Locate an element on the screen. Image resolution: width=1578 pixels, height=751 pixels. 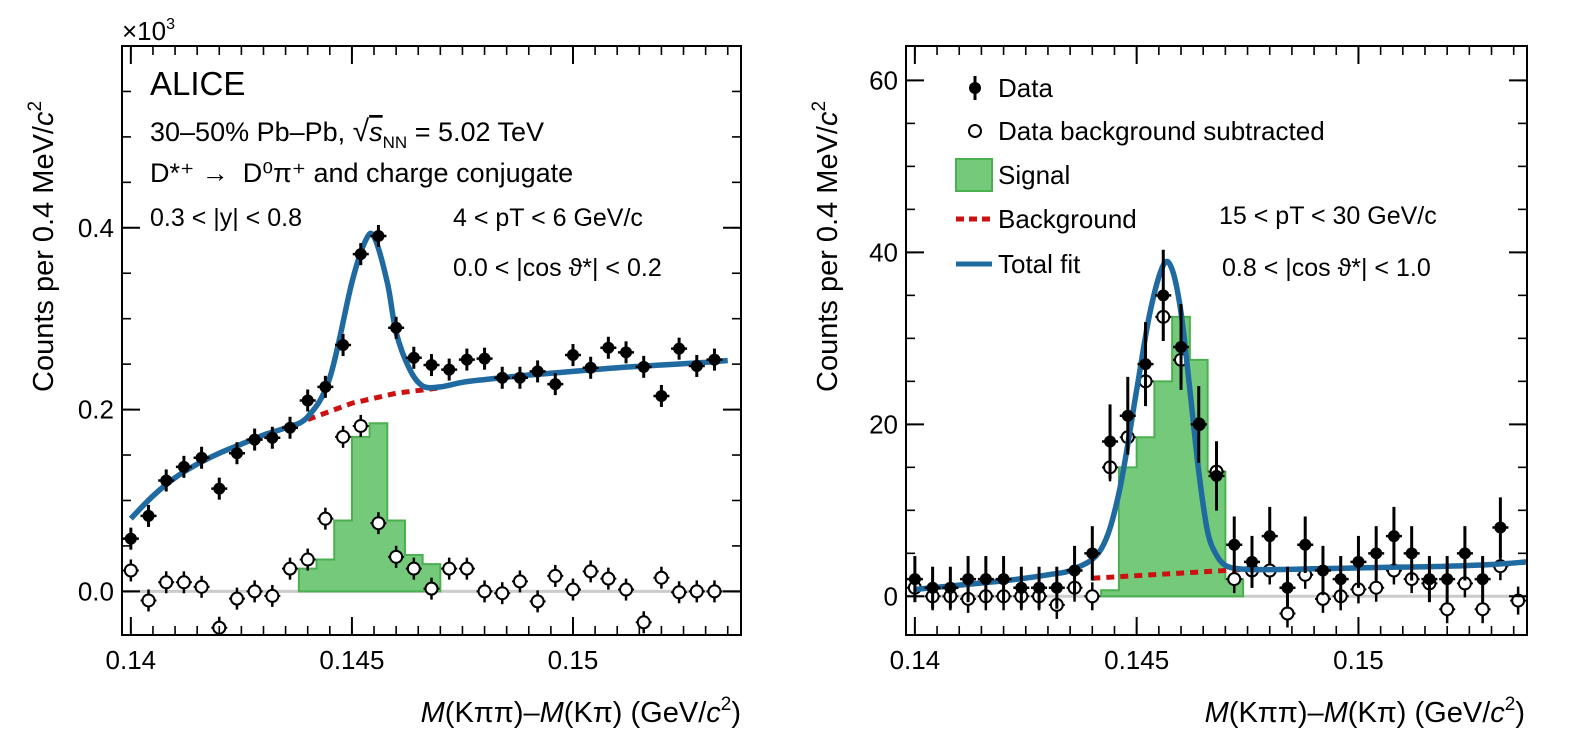
legend-item-background: Background is located at coordinates (1046, 219).